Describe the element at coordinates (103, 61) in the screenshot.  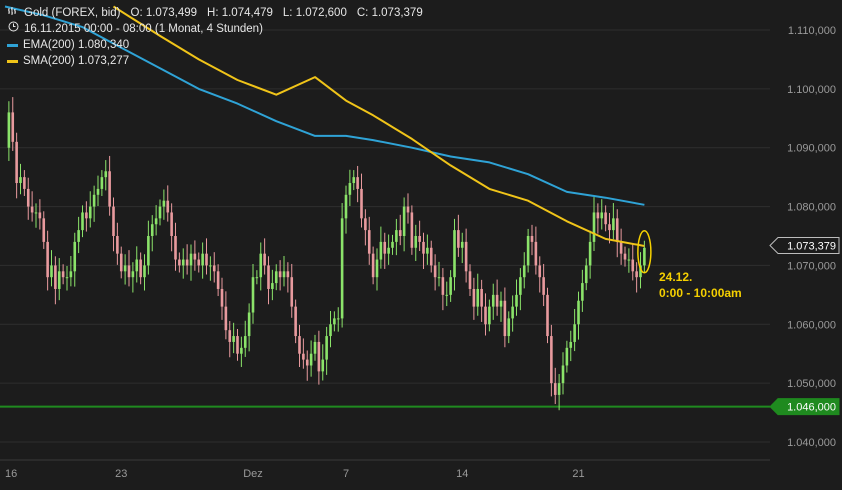
I see `sma-value: 1.073,277` at that location.